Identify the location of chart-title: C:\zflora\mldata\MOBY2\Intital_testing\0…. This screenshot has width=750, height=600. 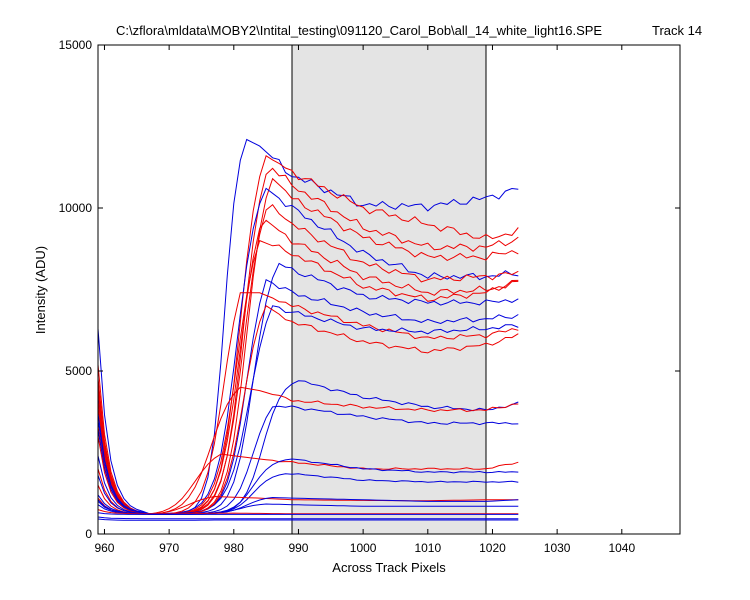
(359, 30).